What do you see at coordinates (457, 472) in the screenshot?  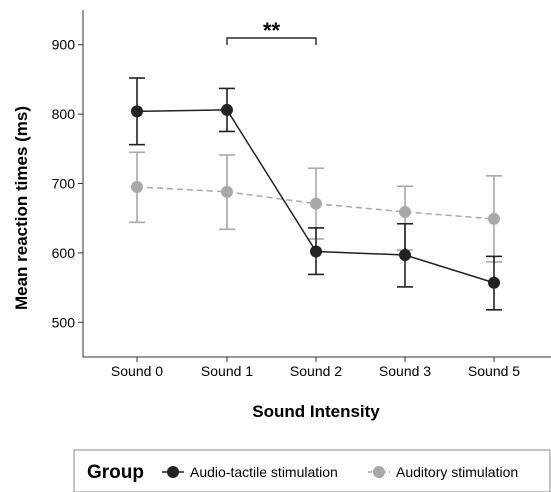 I see `legend-label: Auditory stimulation` at bounding box center [457, 472].